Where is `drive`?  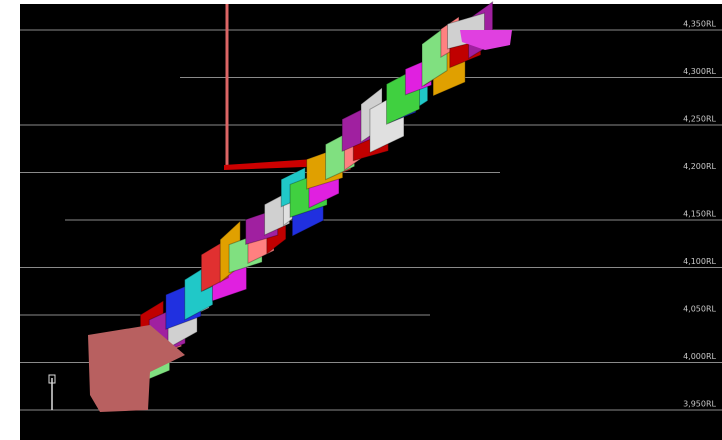 drive is located at coordinates (277, 164).